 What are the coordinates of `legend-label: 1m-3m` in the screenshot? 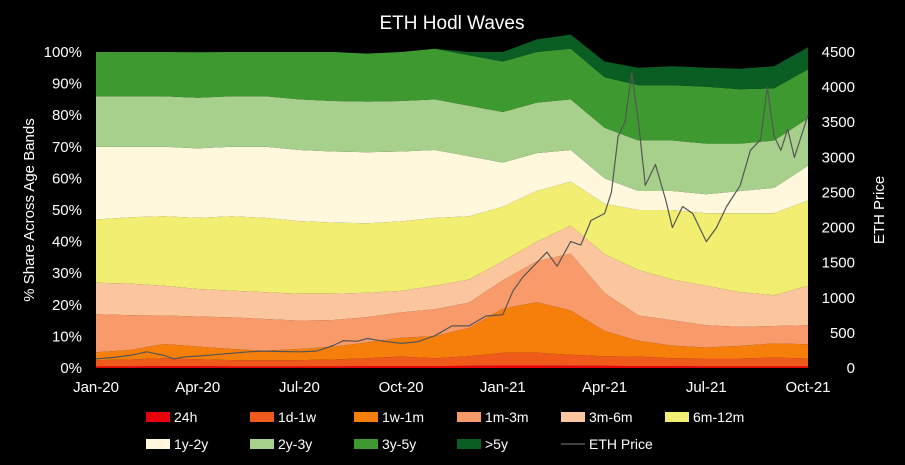 It's located at (507, 417).